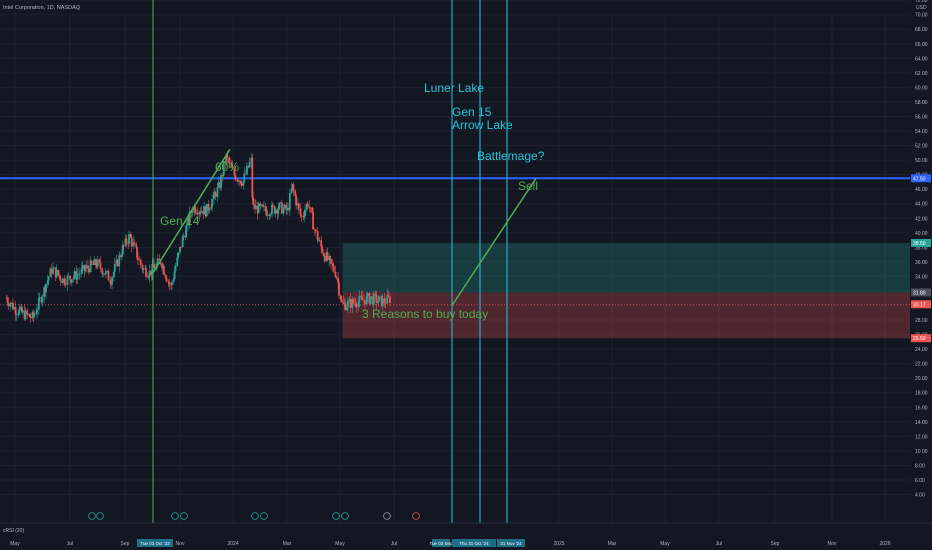 This screenshot has width=932, height=550. I want to click on annotation-gen14: Gen 14, so click(180, 221).